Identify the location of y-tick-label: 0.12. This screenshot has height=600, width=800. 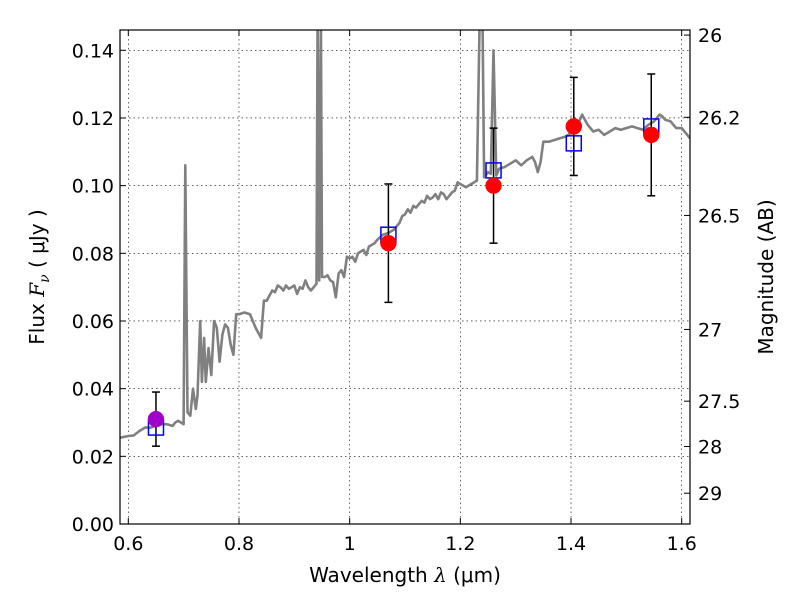
(93, 119).